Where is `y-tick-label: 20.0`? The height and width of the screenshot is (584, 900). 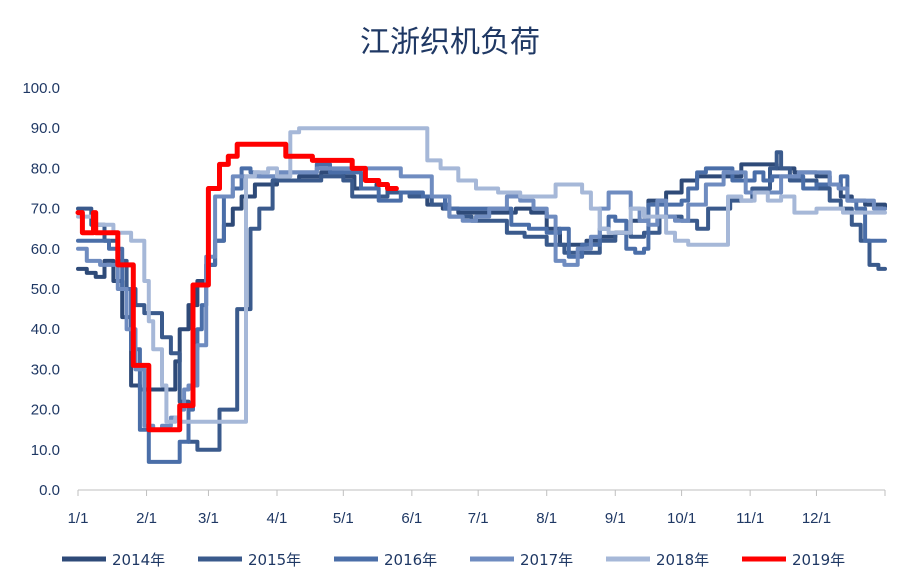
y-tick-label: 20.0 is located at coordinates (45, 410).